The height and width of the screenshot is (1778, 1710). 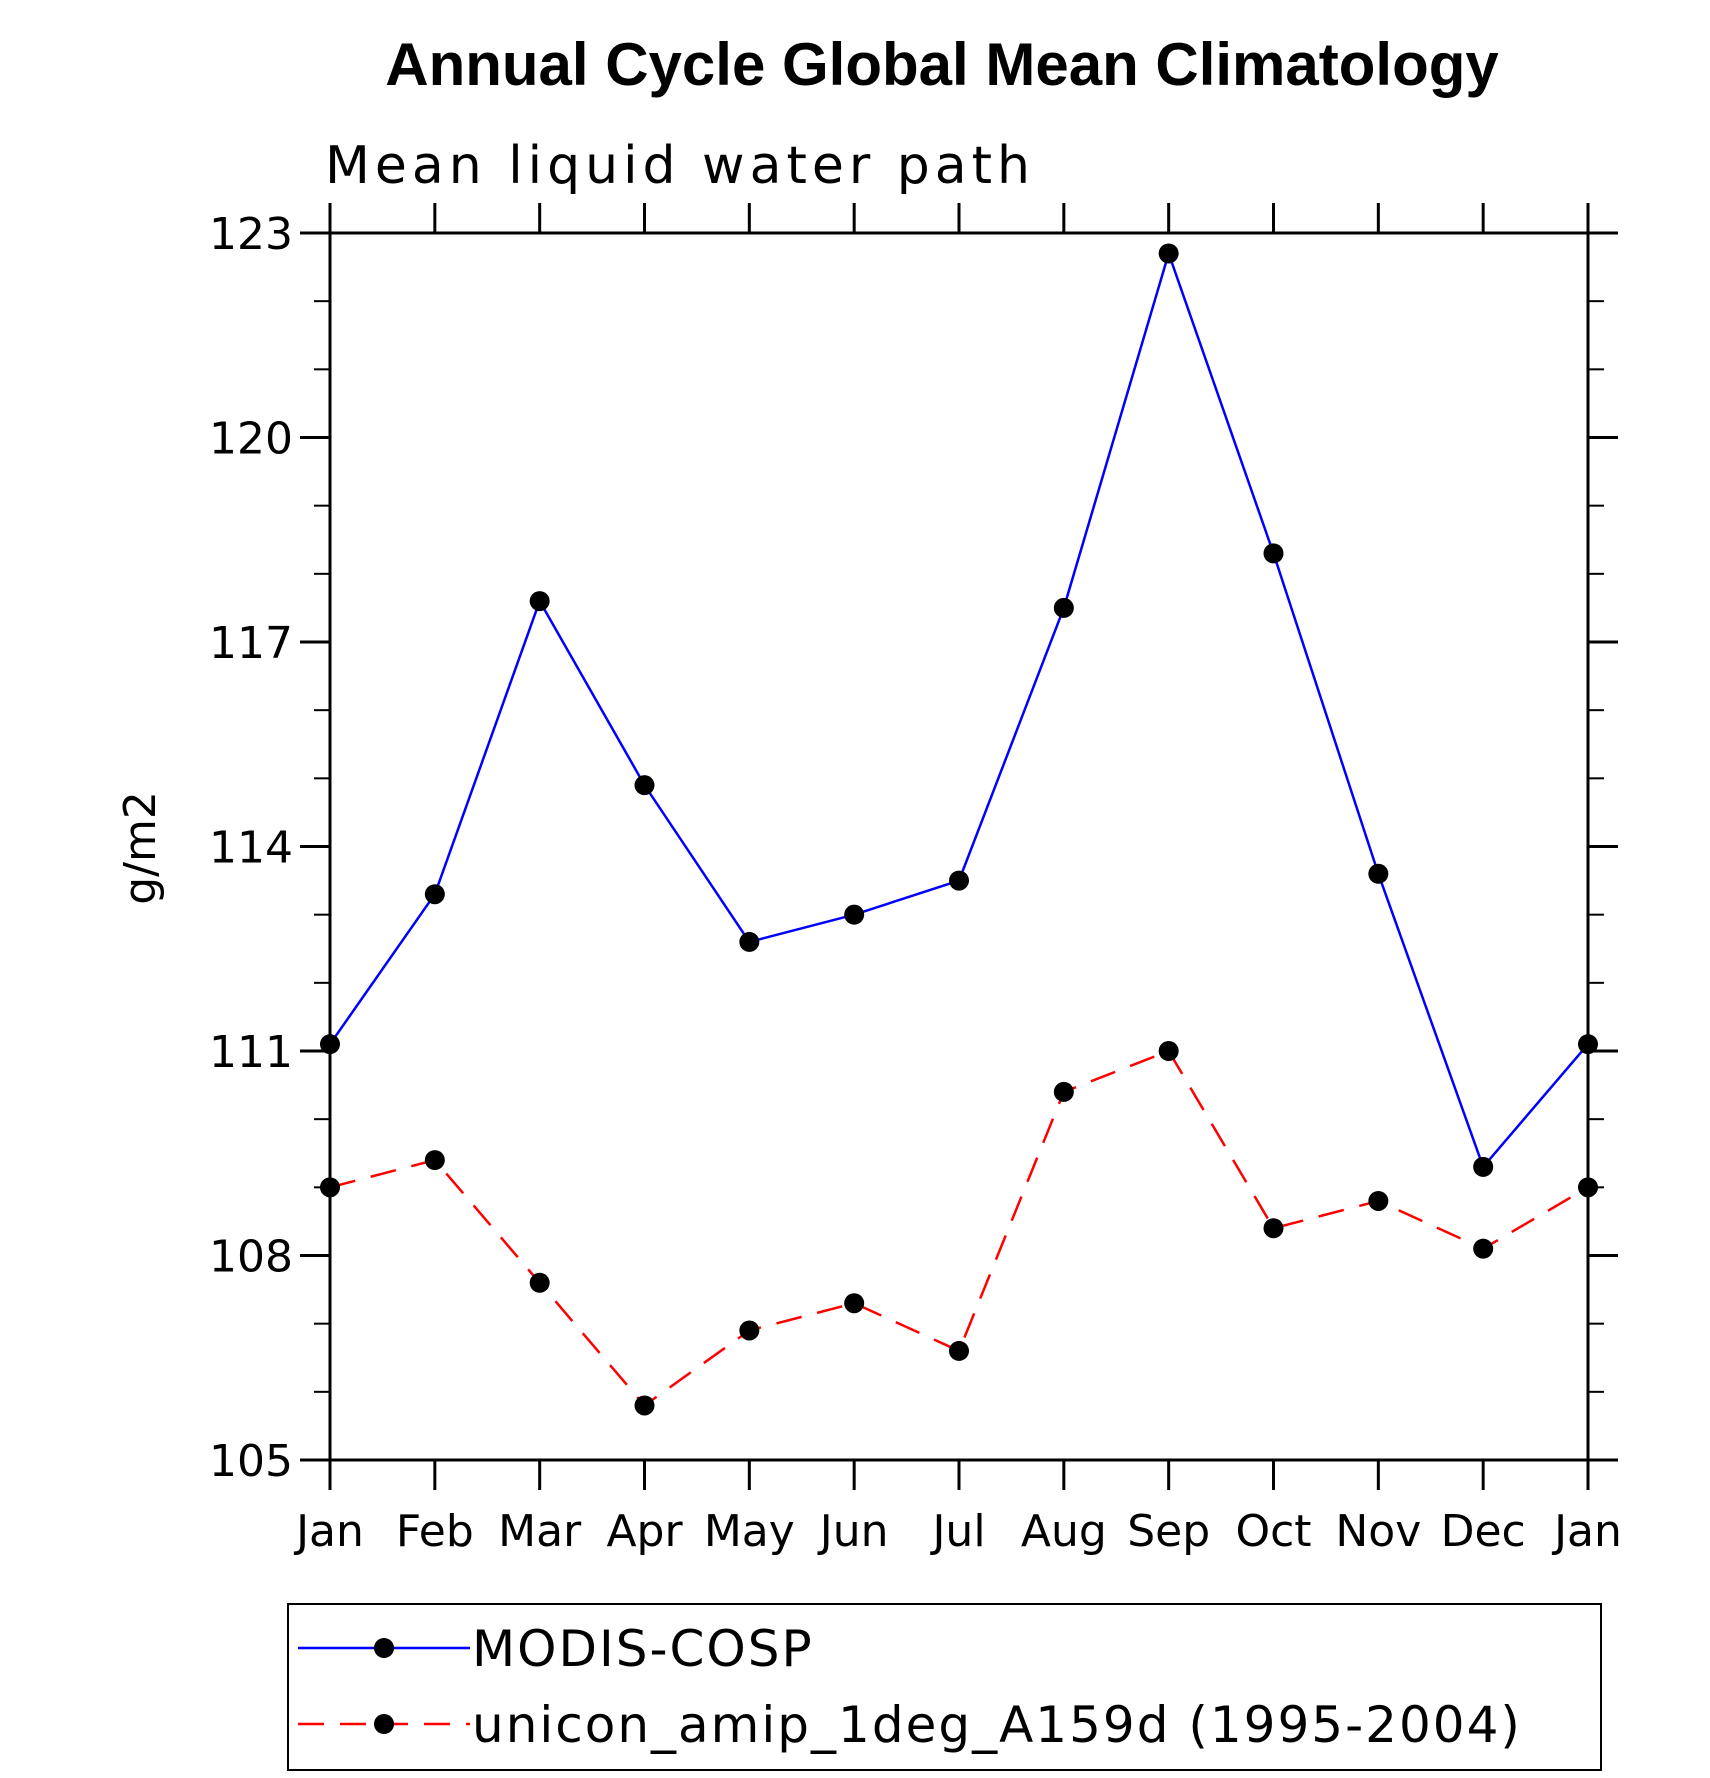 What do you see at coordinates (251, 439) in the screenshot?
I see `y-tick-label: 120` at bounding box center [251, 439].